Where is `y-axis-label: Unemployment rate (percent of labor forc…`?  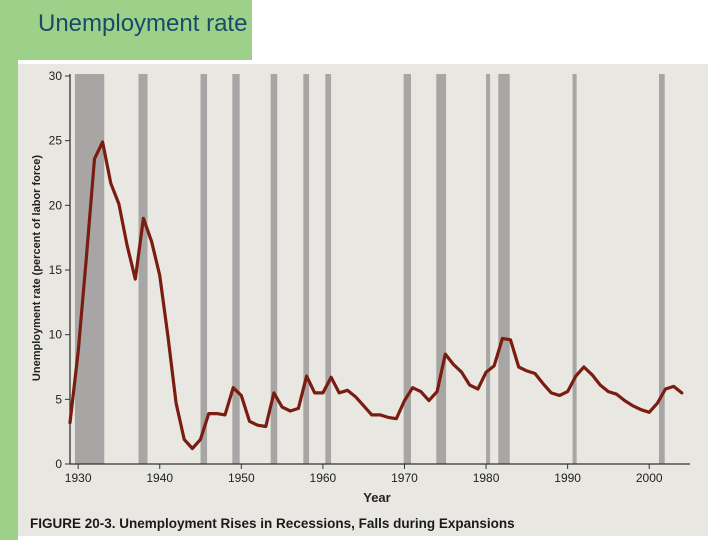
y-axis-label: Unemployment rate (percent of labor forc… is located at coordinates (37, 268).